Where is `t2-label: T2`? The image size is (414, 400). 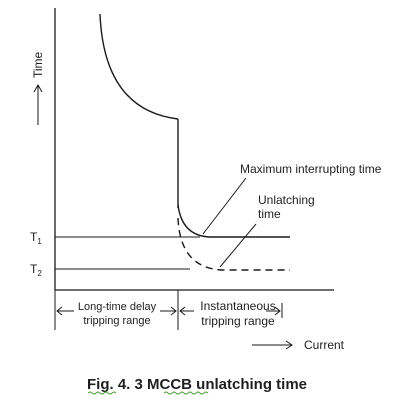 t2-label: T2 is located at coordinates (36, 270).